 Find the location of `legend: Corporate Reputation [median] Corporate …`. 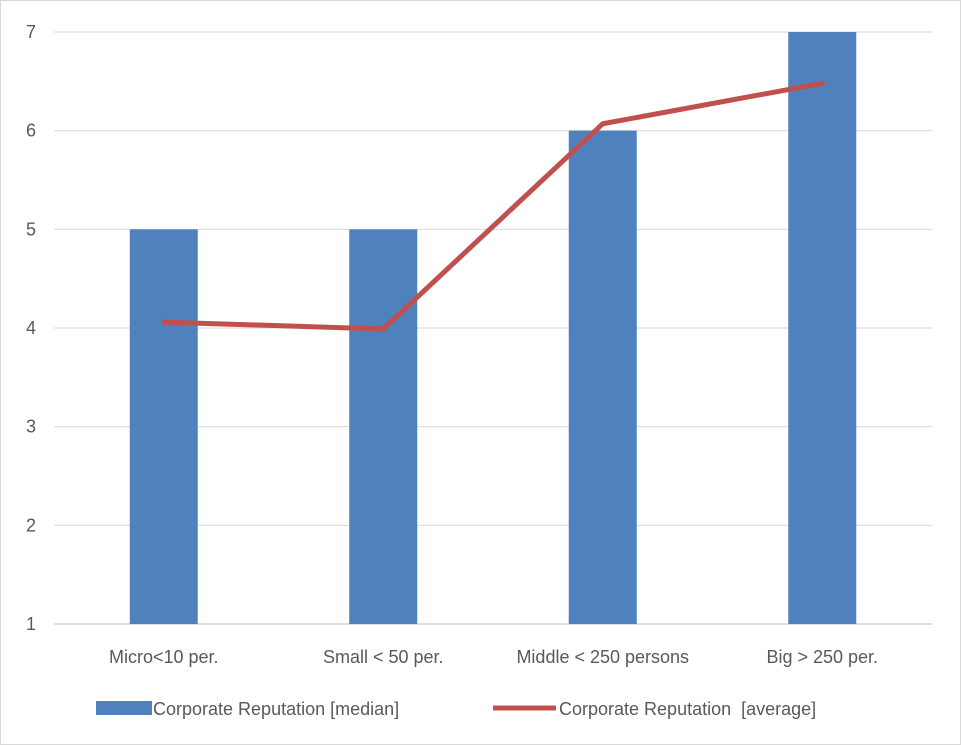

legend: Corporate Reputation [median] Corporate … is located at coordinates (456, 709).